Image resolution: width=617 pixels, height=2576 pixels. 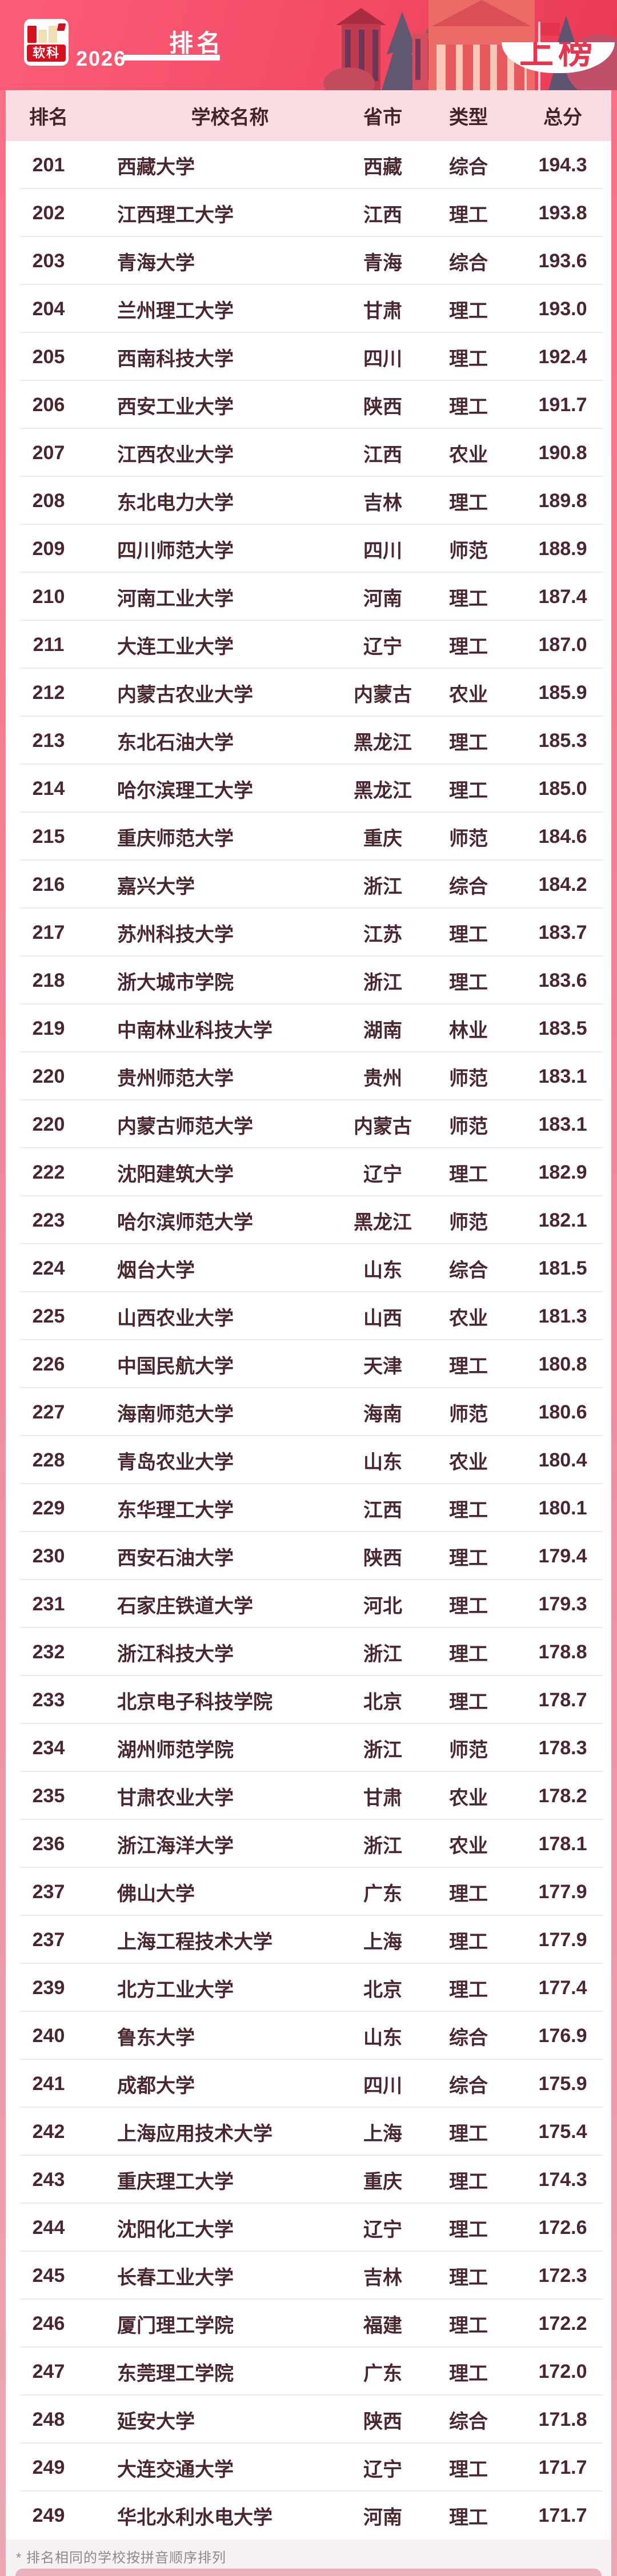 What do you see at coordinates (156, 263) in the screenshot?
I see `school-name-cell: 青海大学` at bounding box center [156, 263].